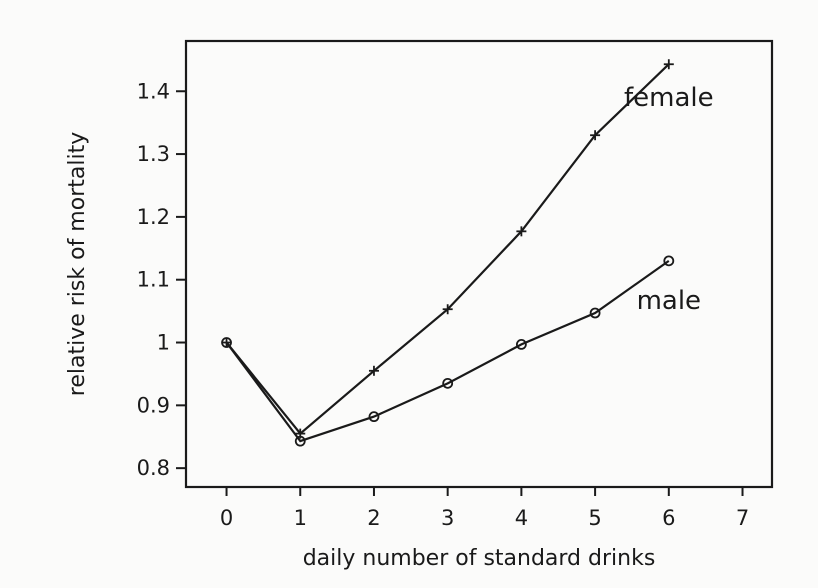  What do you see at coordinates (226, 518) in the screenshot?
I see `x-tick-label: 0` at bounding box center [226, 518].